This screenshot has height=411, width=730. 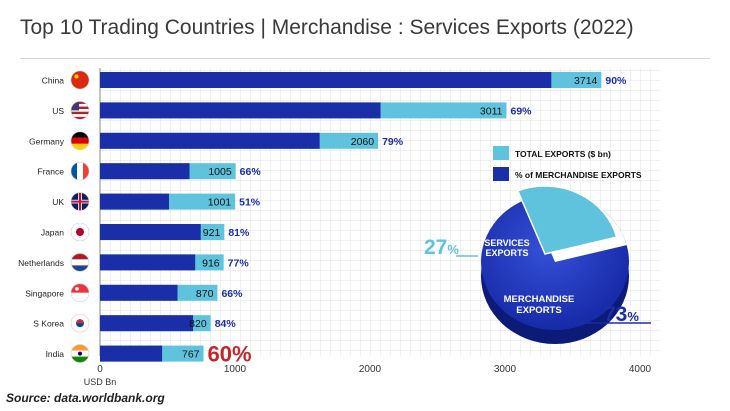 What do you see at coordinates (539, 299) in the screenshot?
I see `pie-label-merchandise-line1: MERCHANDISE` at bounding box center [539, 299].